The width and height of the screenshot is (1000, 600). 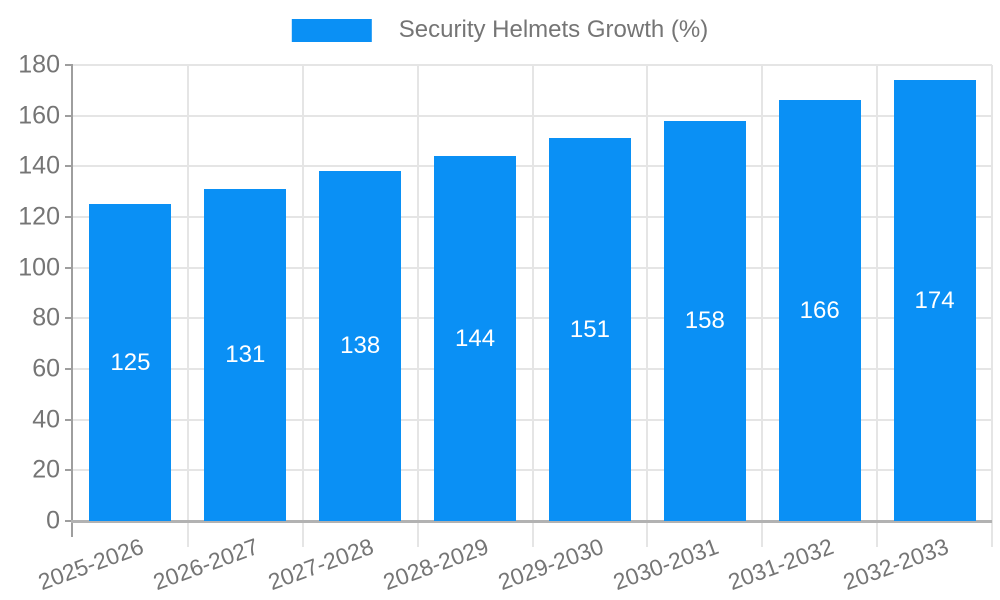 I want to click on x-axis-tick-label: 2025-2026, so click(x=91, y=564).